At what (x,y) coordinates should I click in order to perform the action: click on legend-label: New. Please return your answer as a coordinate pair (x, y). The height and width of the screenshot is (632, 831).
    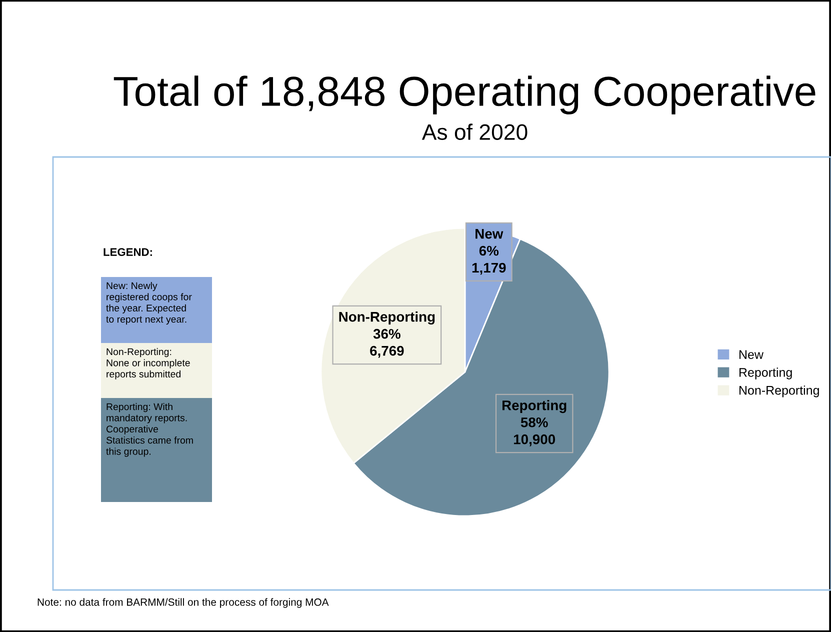
    Looking at the image, I should click on (751, 354).